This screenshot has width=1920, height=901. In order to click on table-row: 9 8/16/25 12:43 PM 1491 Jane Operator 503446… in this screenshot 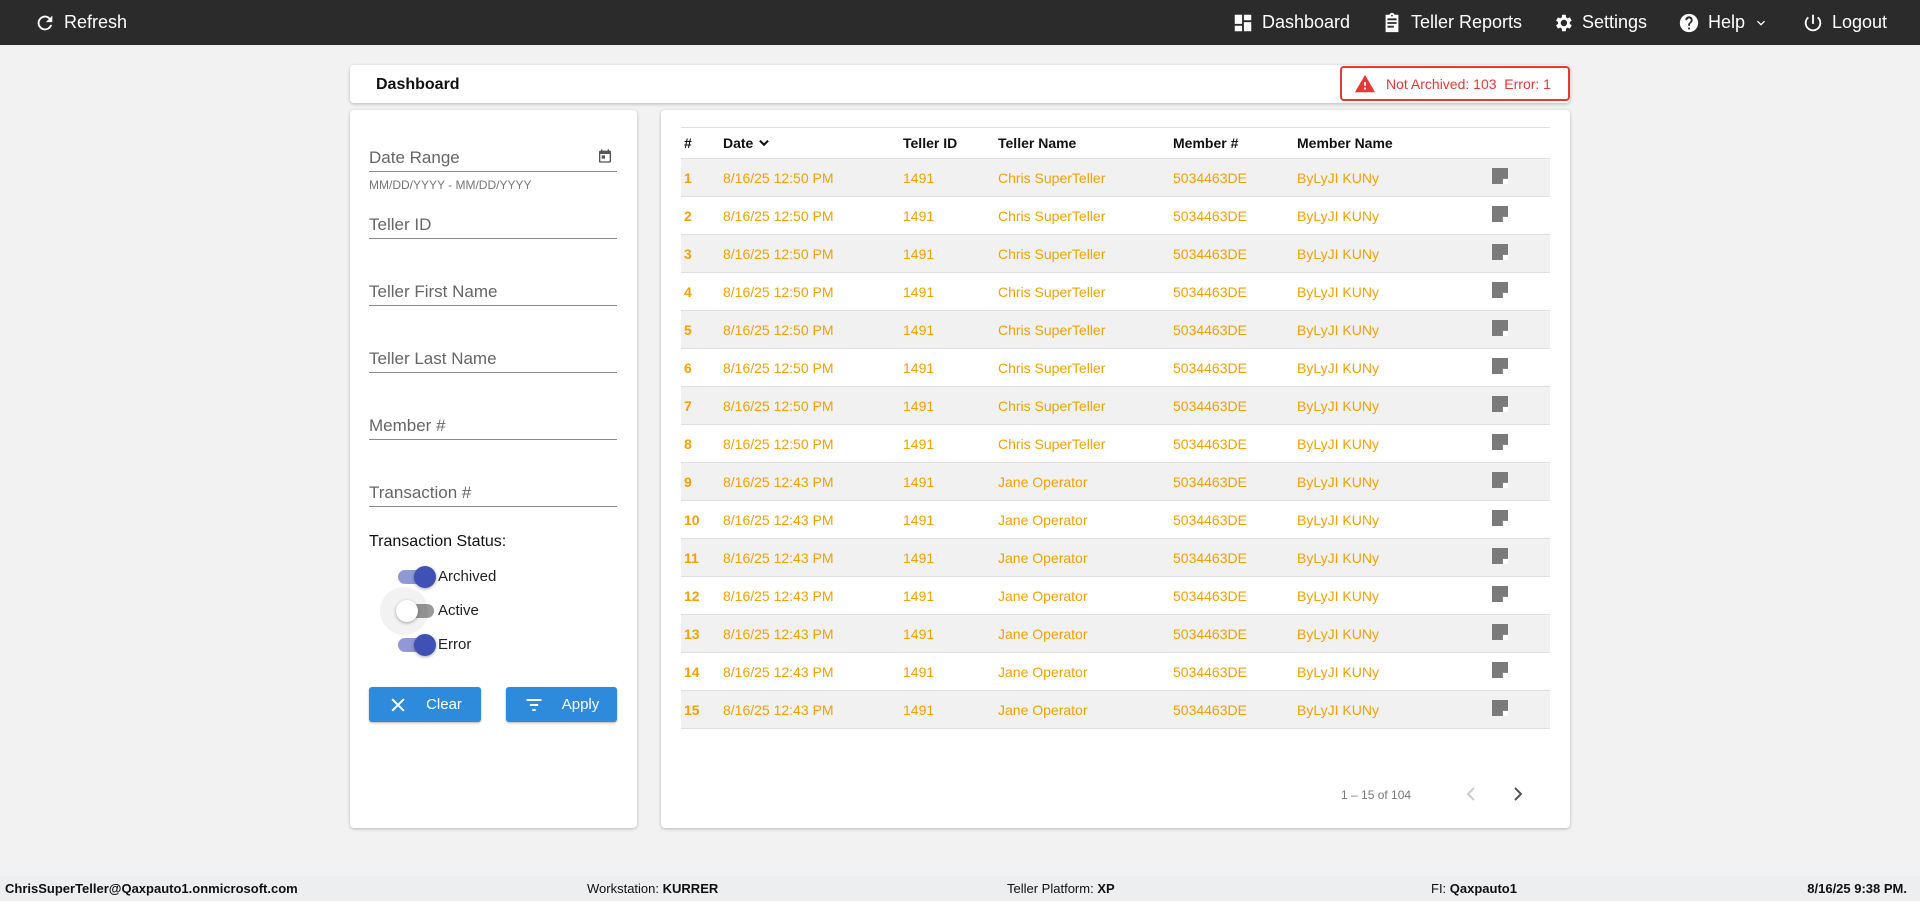, I will do `click(1115, 481)`.